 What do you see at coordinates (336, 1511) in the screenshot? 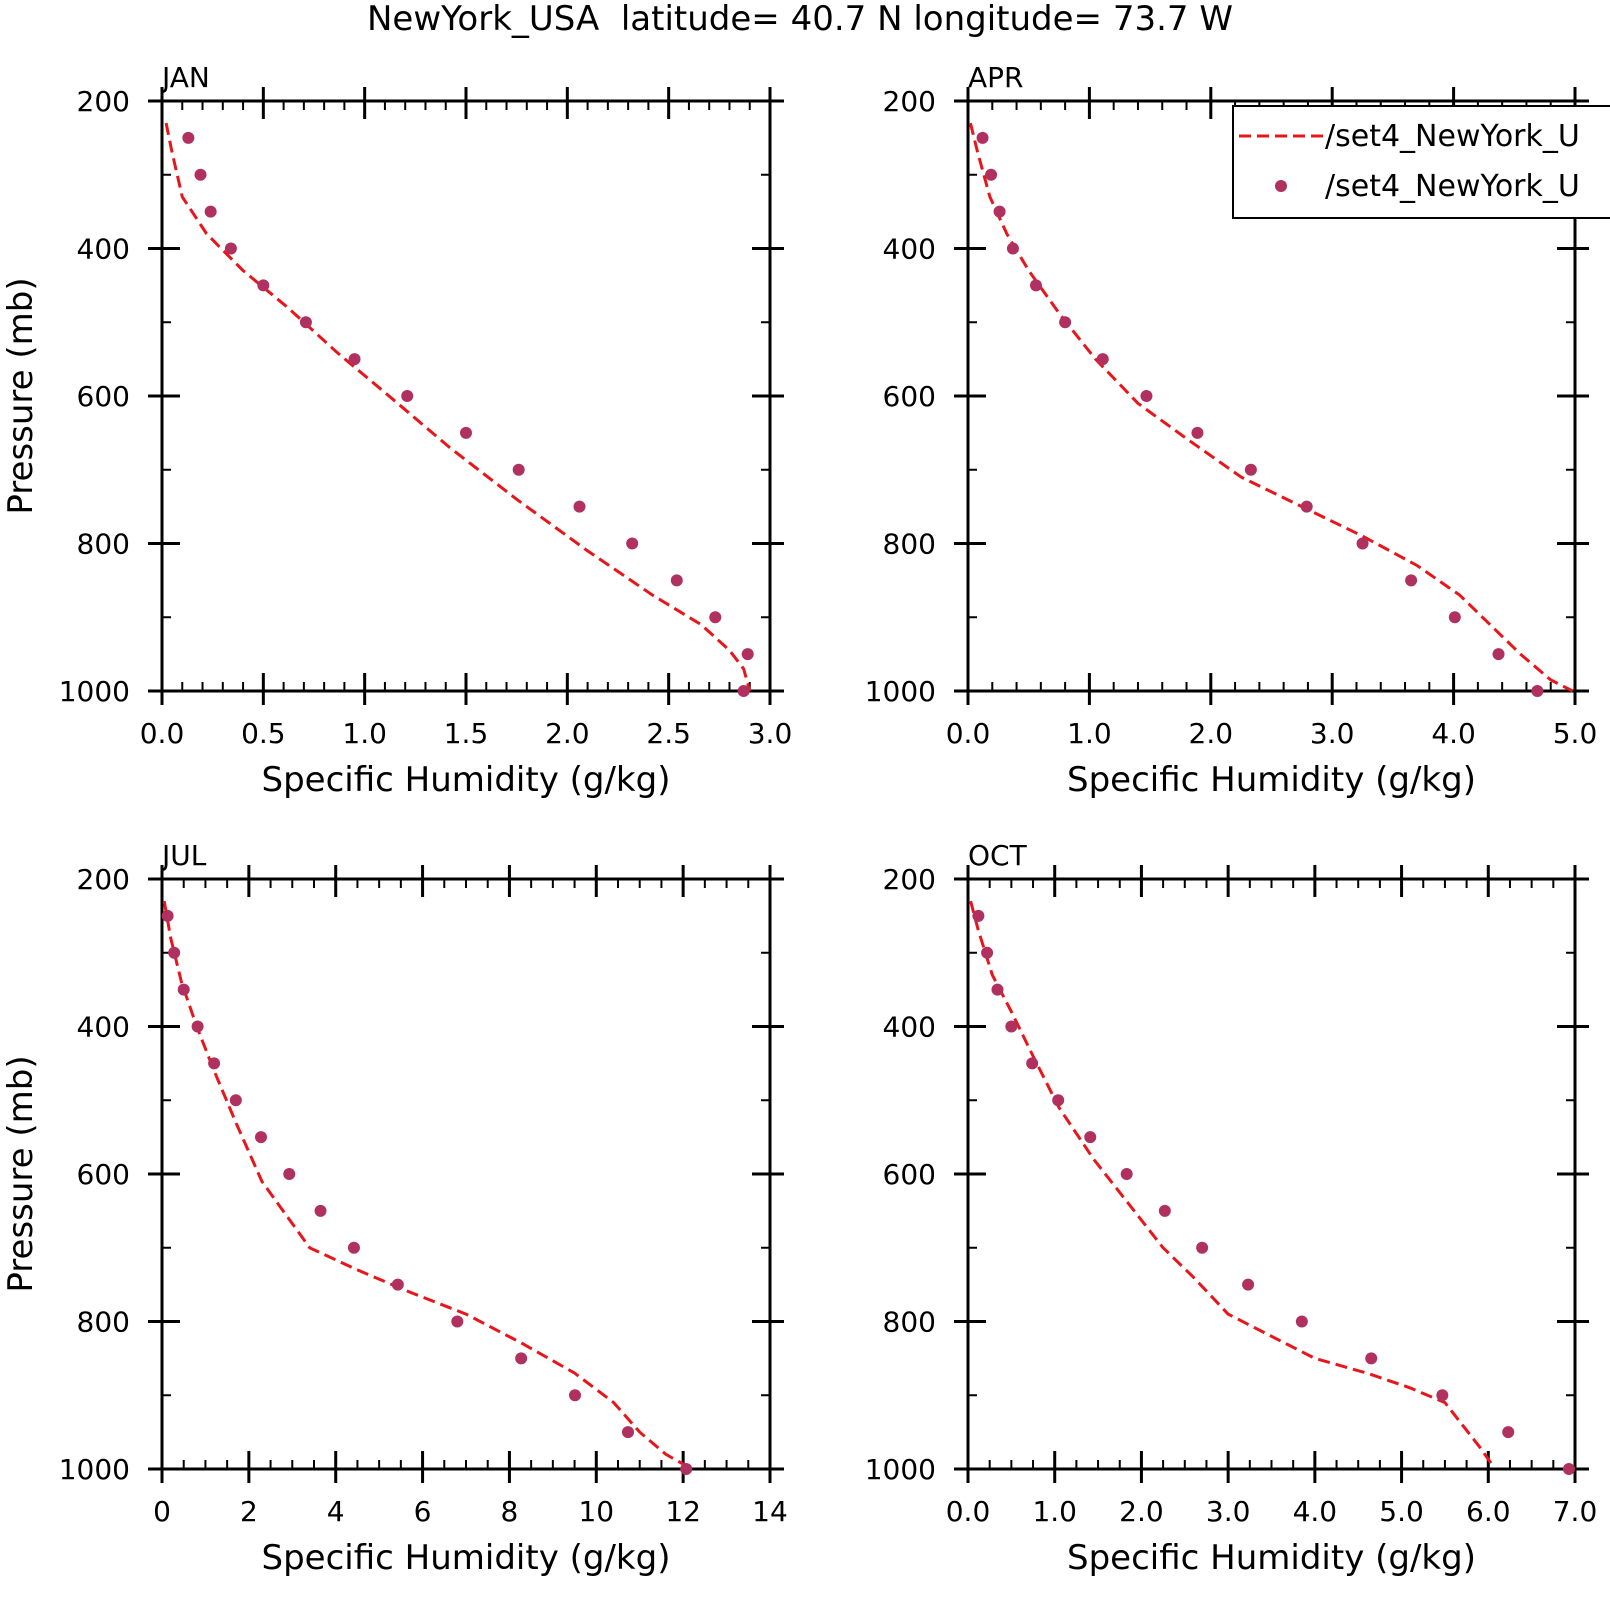
I see `x-tick-label: 4` at bounding box center [336, 1511].